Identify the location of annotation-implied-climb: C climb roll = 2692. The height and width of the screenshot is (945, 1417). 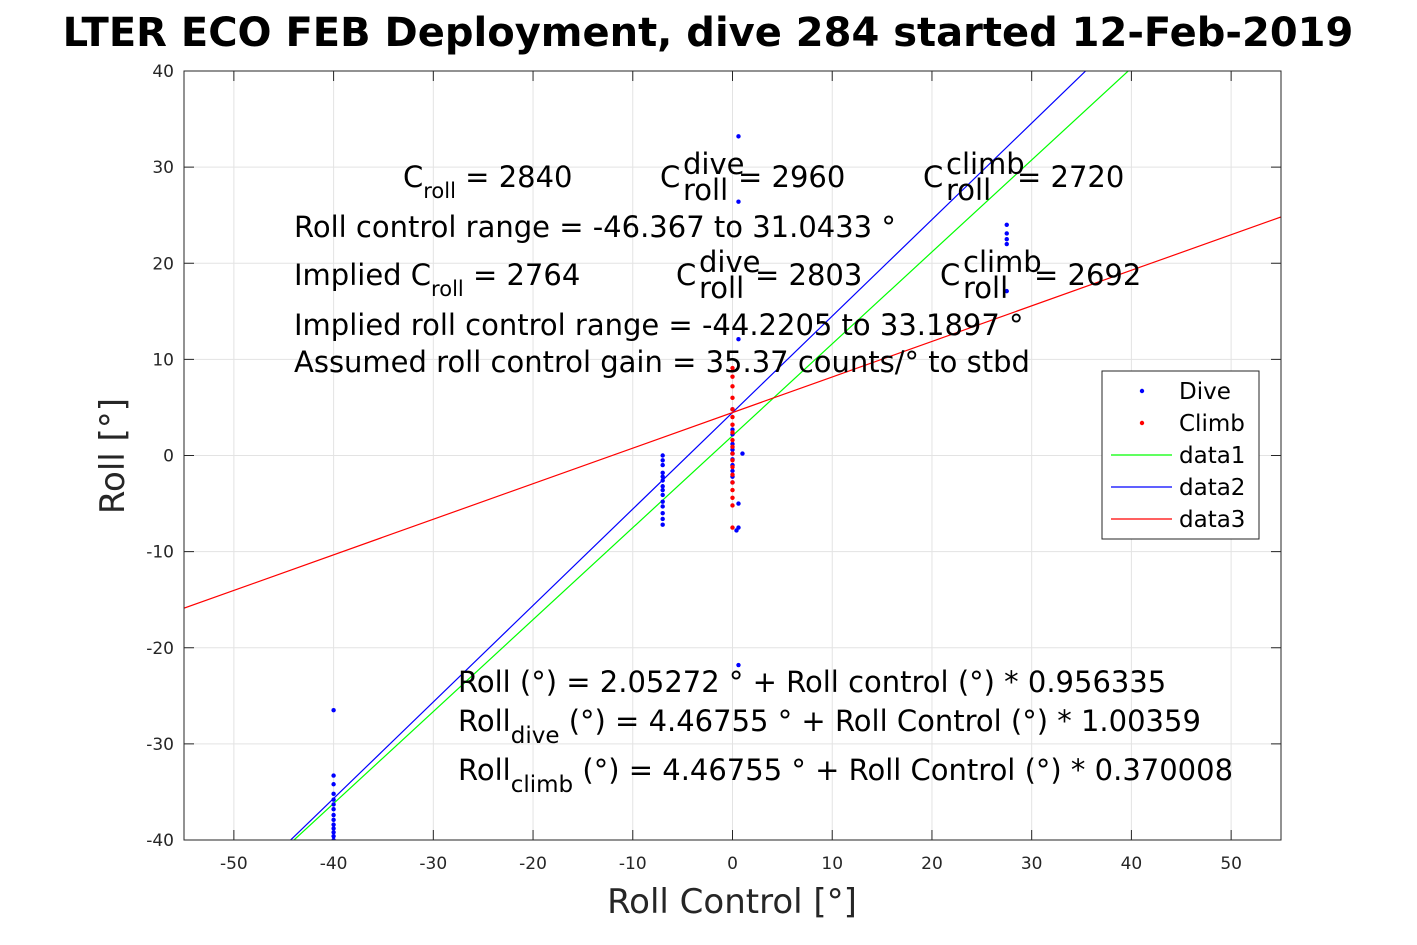
(1040, 275).